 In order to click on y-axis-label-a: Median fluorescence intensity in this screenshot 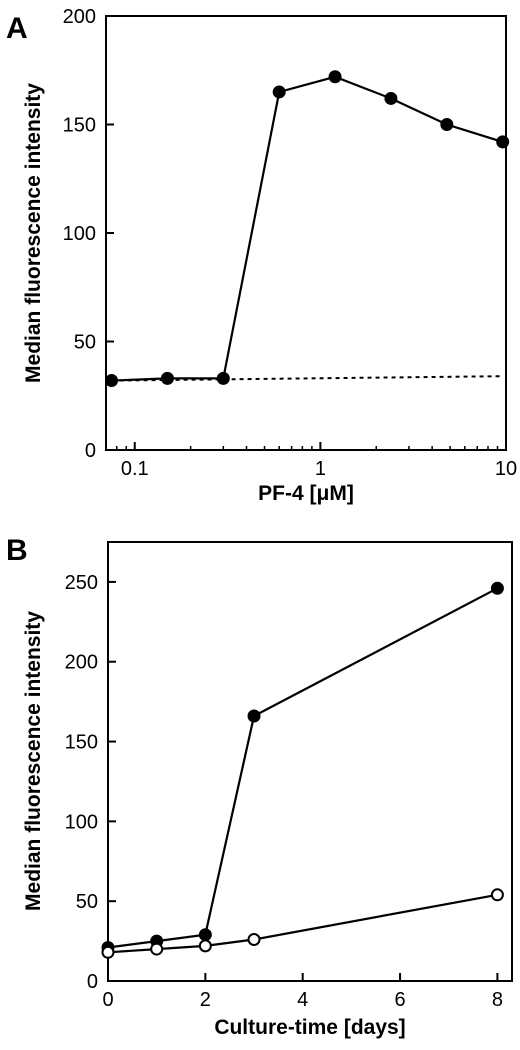, I will do `click(33, 233)`.